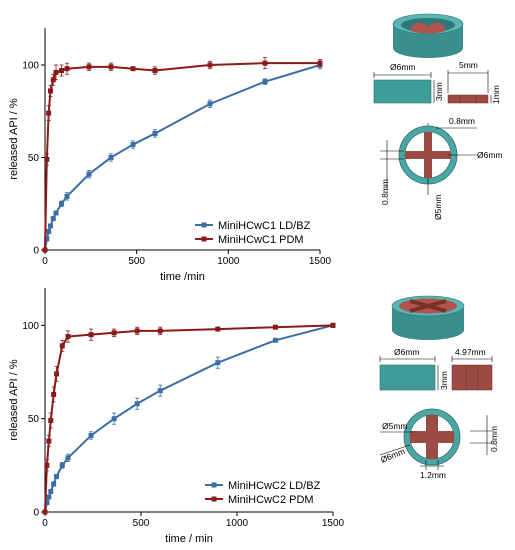 This screenshot has height=550, width=515. I want to click on dim-outer-diameter: Ø6mm, so click(403, 67).